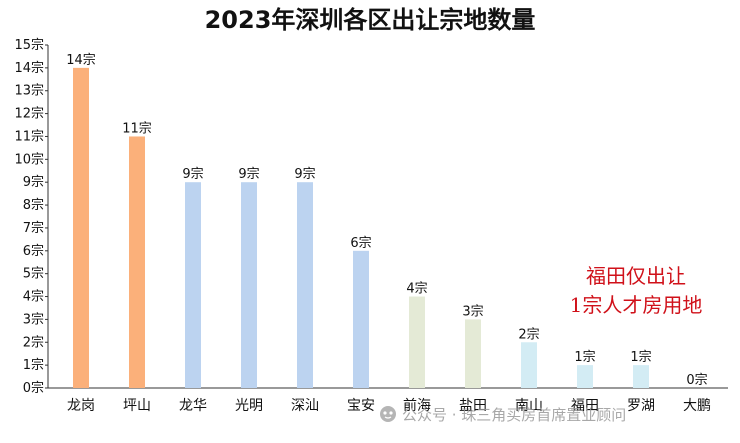 This screenshot has width=740, height=443. Describe the element at coordinates (137, 406) in the screenshot. I see `x-tick-label: 坪山` at that location.